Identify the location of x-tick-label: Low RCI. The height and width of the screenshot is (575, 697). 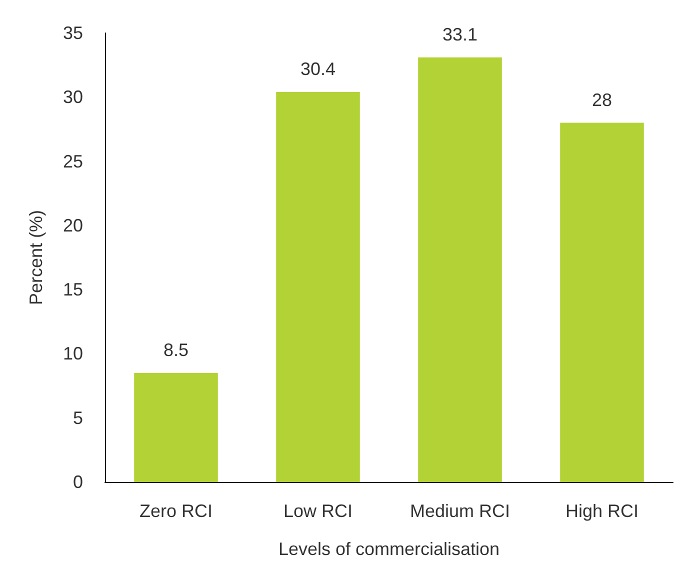
(318, 511).